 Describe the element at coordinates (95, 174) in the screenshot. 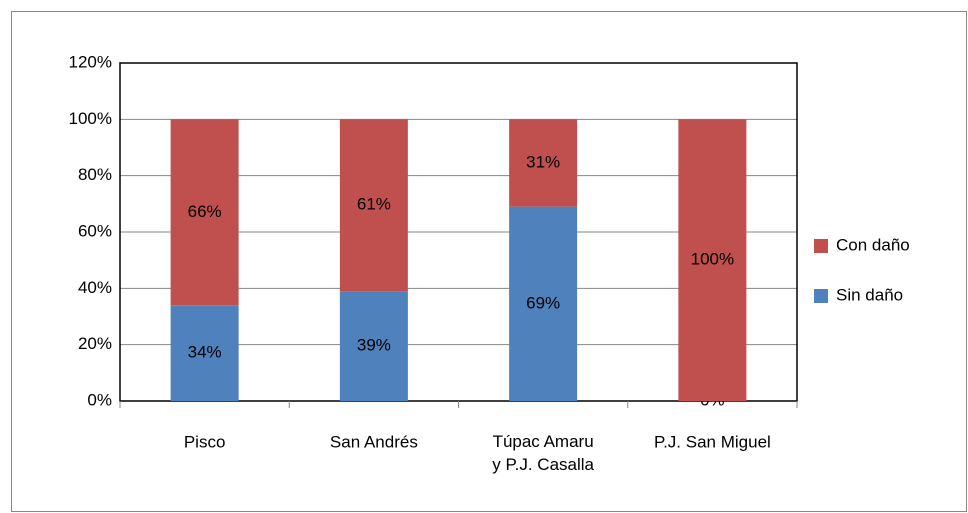

I see `y-tick-label: 80%` at that location.